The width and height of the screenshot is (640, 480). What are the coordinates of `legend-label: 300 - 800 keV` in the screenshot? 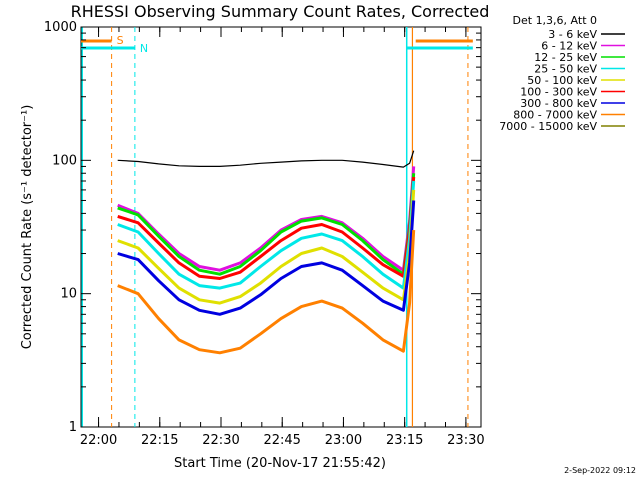 It's located at (558, 103).